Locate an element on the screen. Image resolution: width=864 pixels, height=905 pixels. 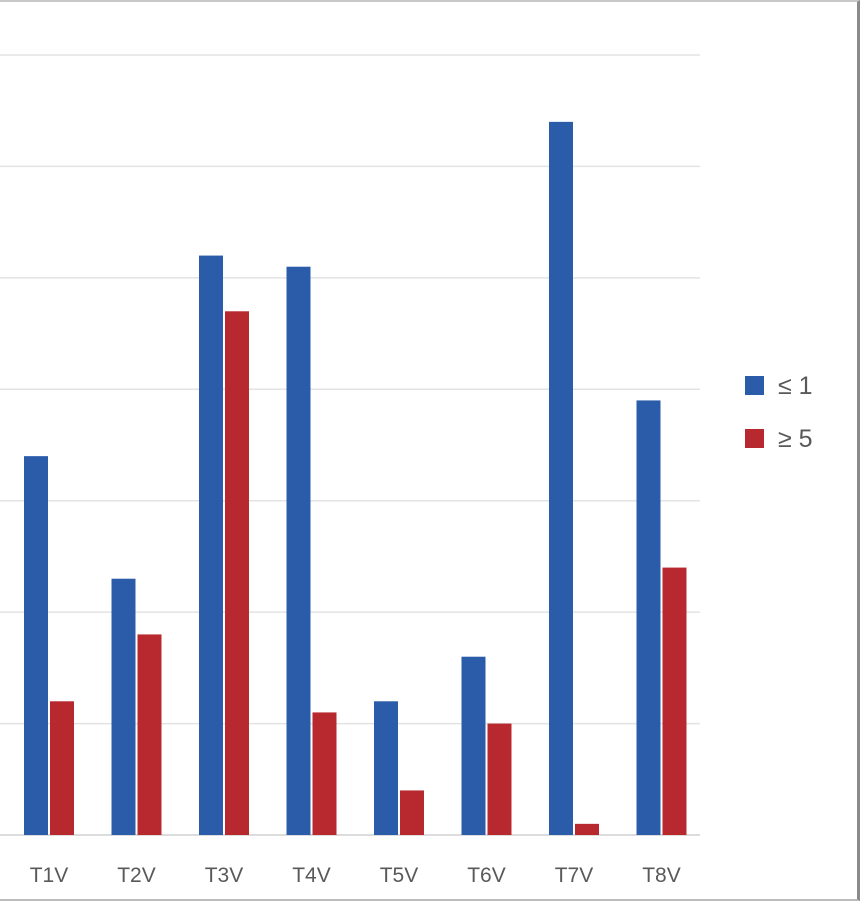
x-tick-label: T3V is located at coordinates (224, 875).